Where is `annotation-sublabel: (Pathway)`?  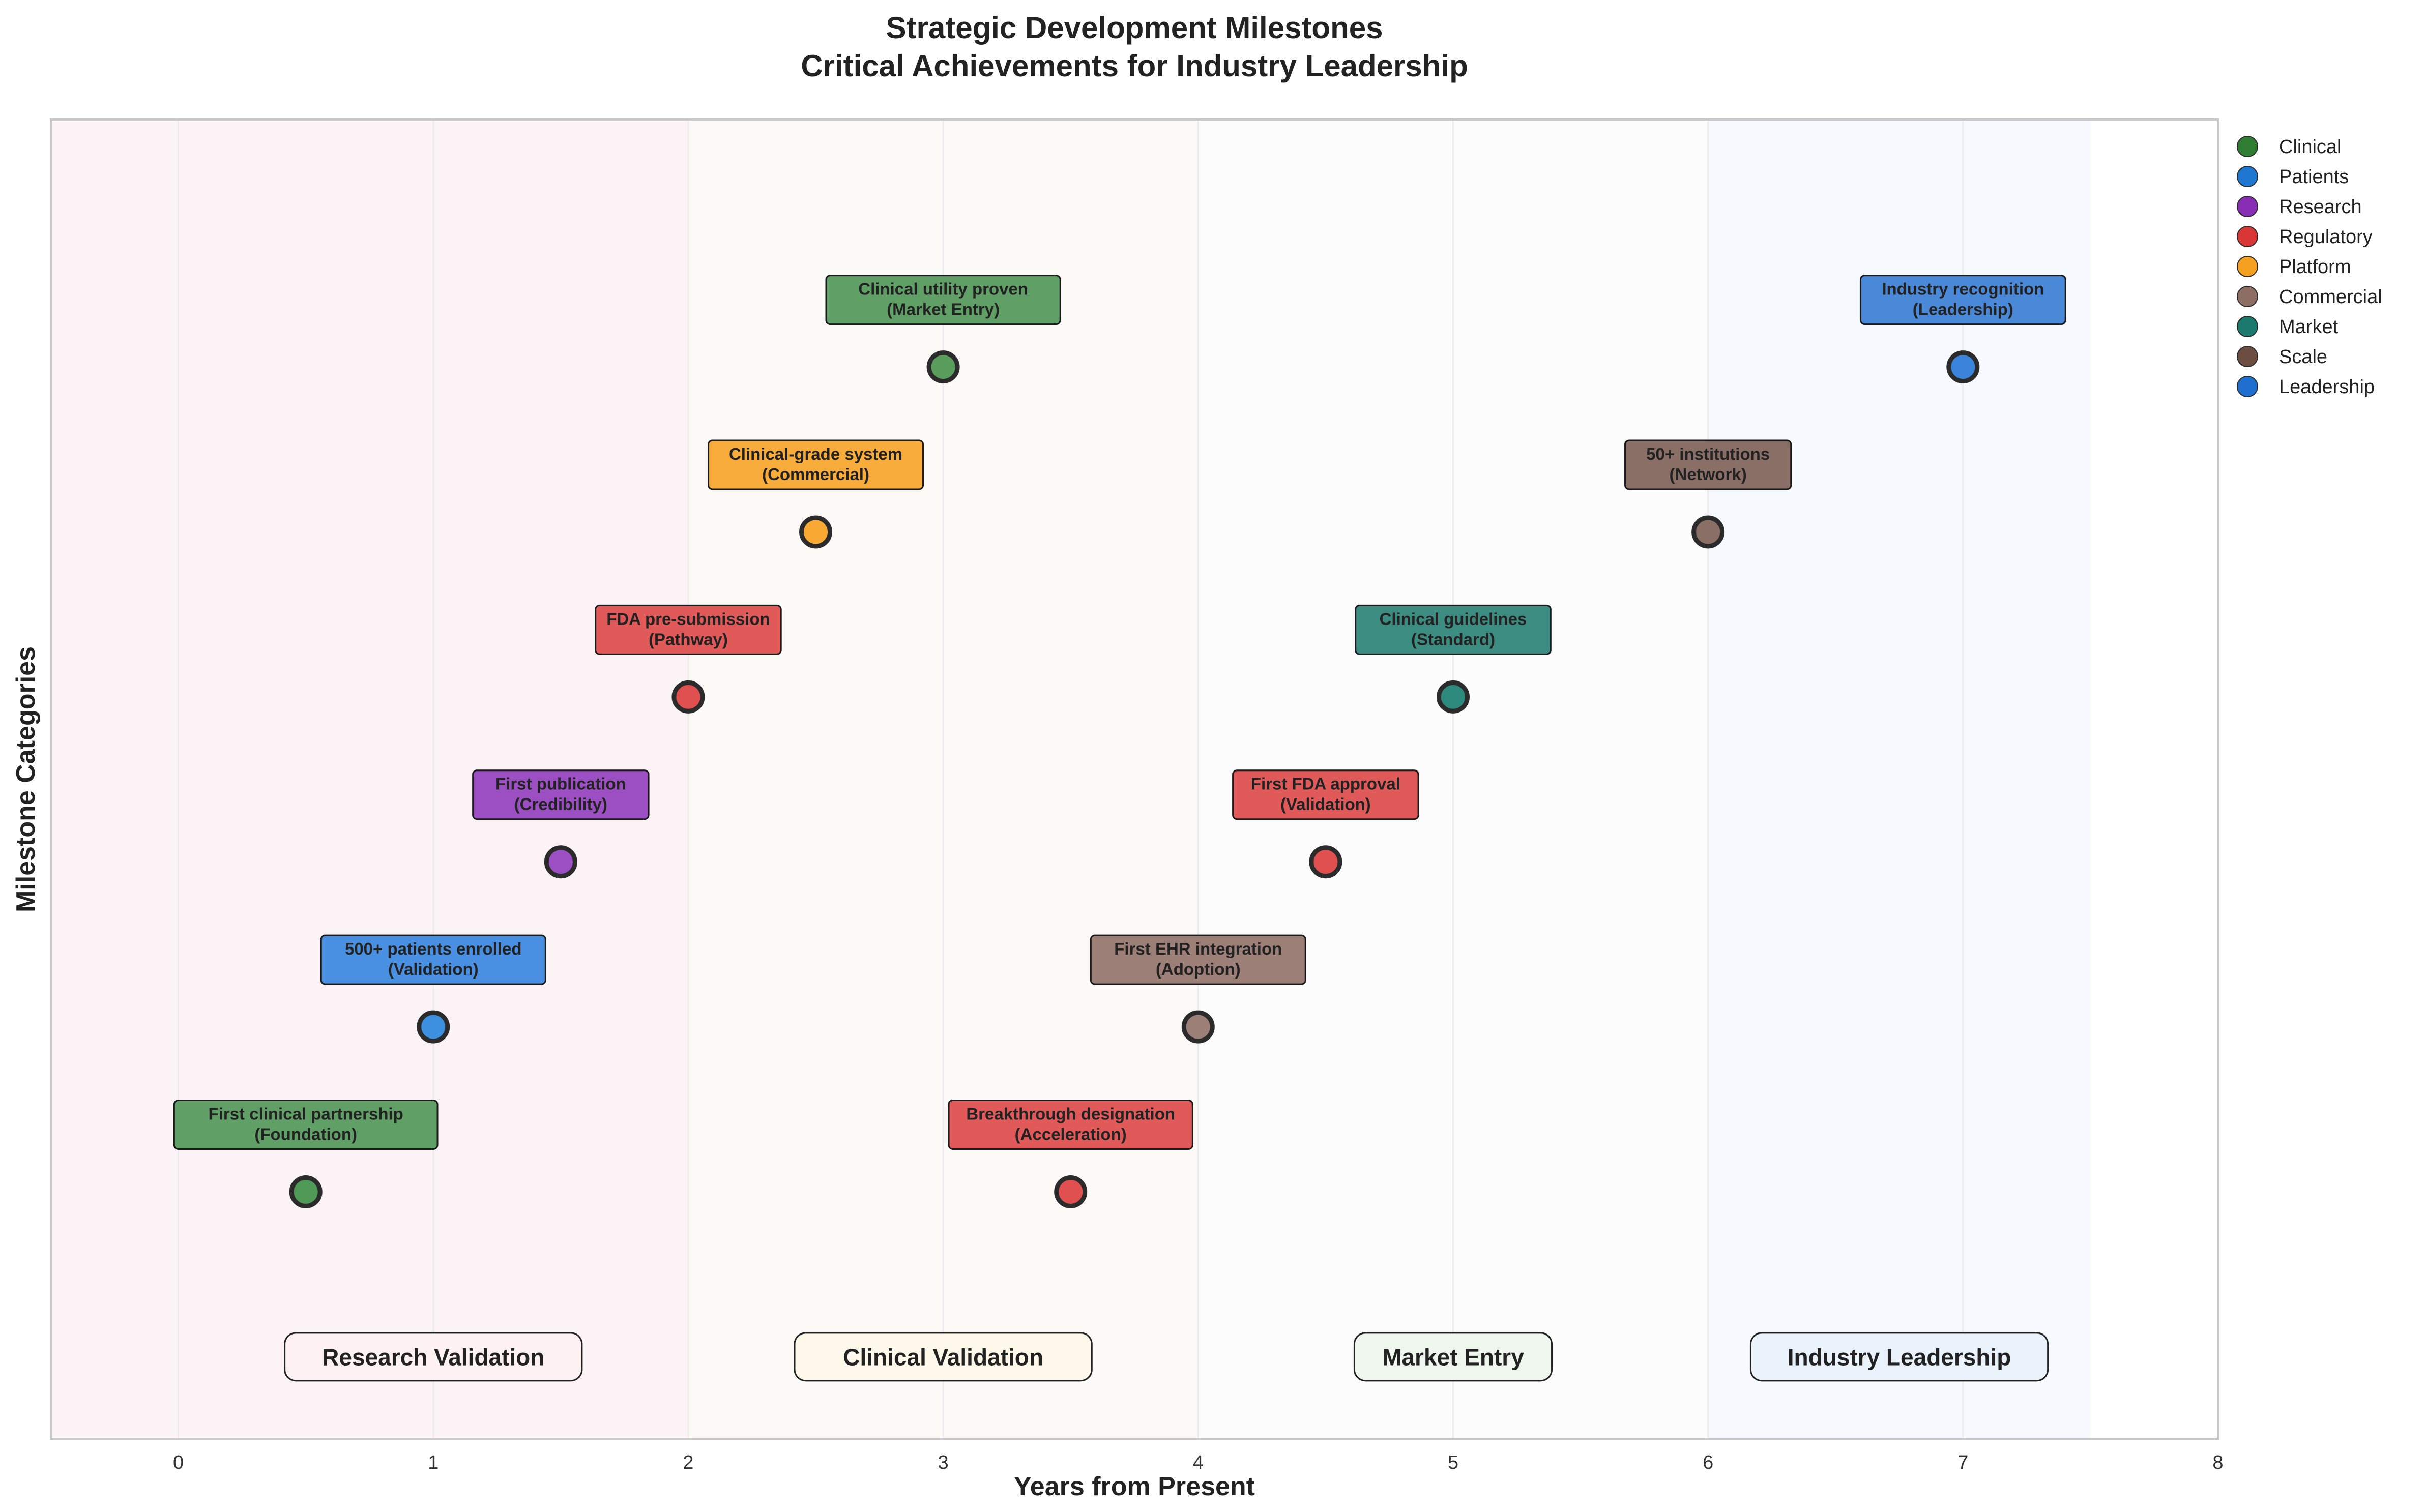 annotation-sublabel: (Pathway) is located at coordinates (688, 639).